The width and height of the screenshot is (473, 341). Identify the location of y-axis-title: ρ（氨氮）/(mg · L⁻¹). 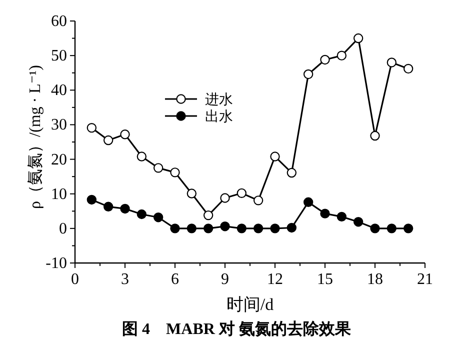
(35, 137).